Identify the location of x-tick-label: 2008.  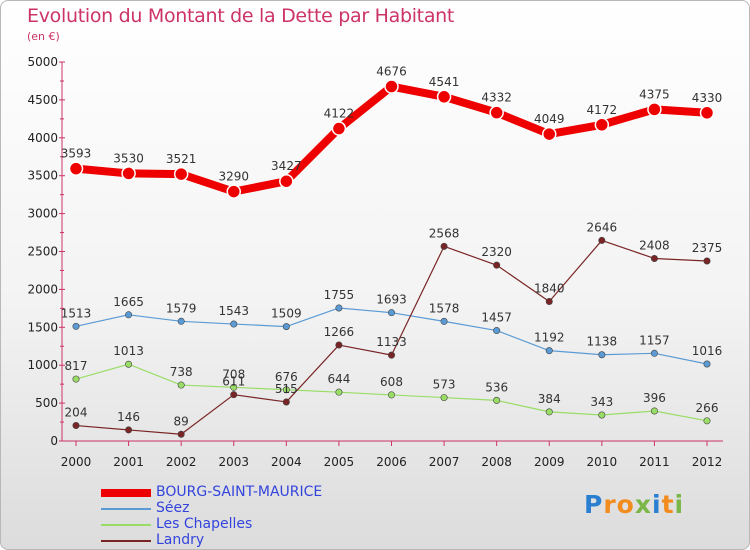
(496, 462).